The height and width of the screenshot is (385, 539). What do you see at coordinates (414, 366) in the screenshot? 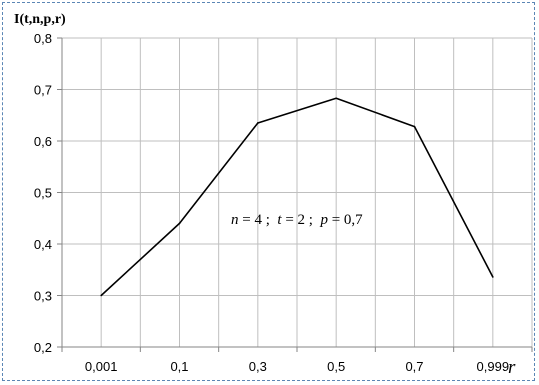
I see `x-tick-label: 0,7` at bounding box center [414, 366].